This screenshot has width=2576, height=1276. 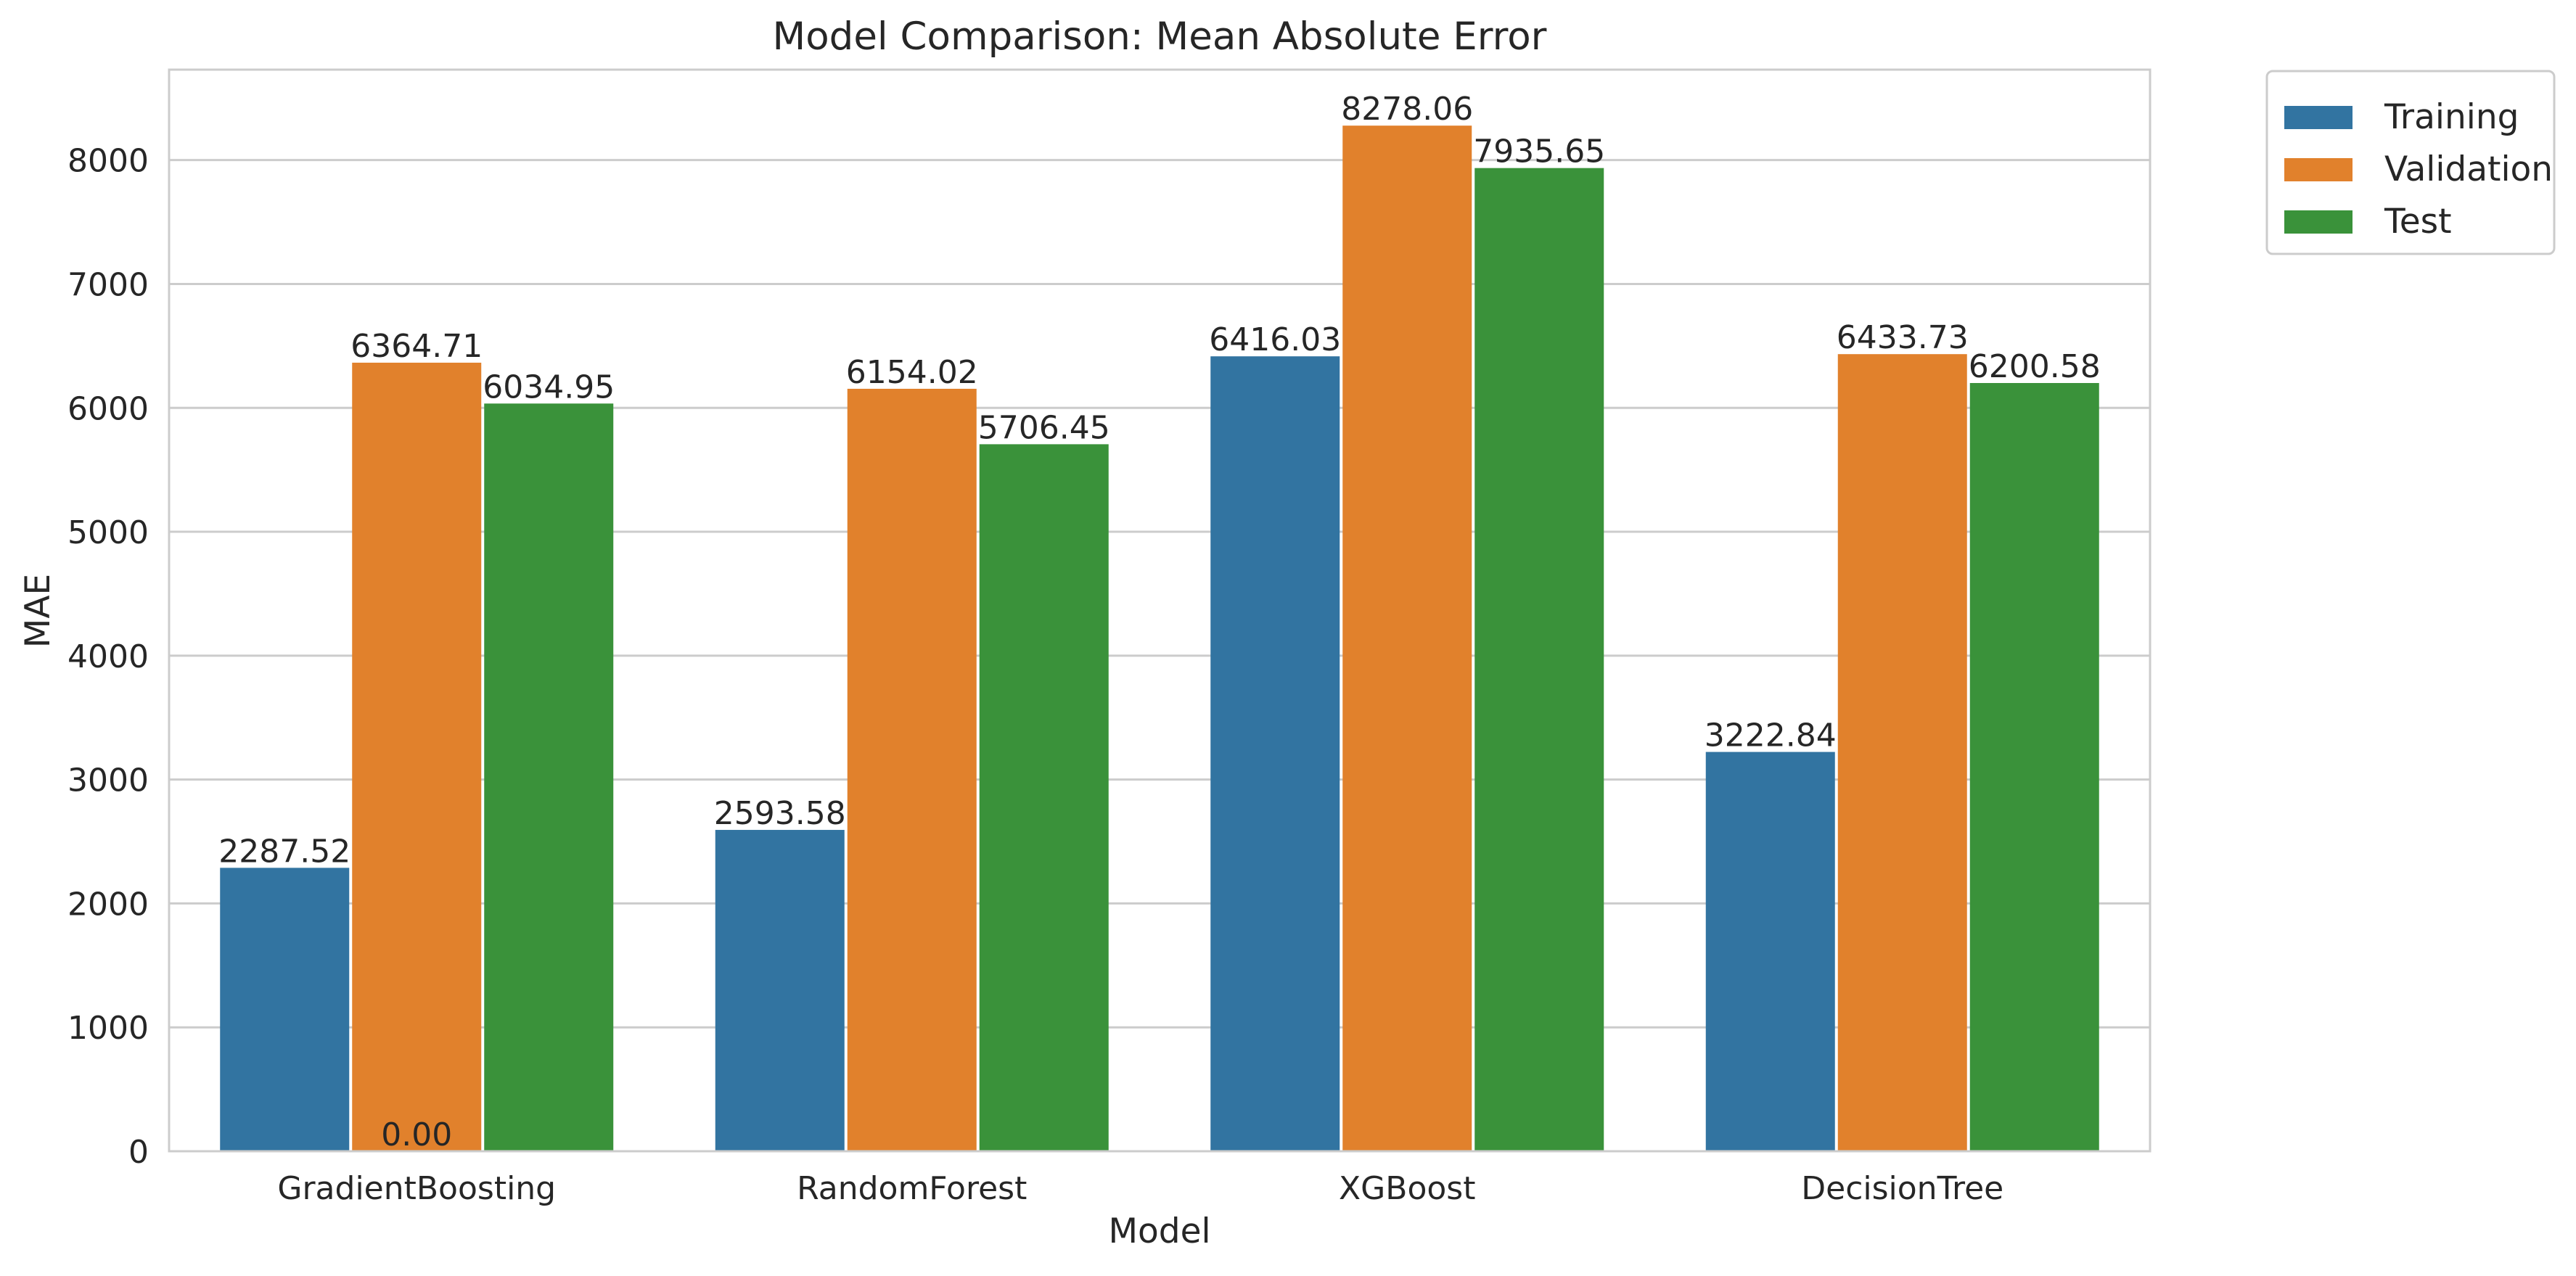 I want to click on data-label: 6034.95, so click(x=549, y=387).